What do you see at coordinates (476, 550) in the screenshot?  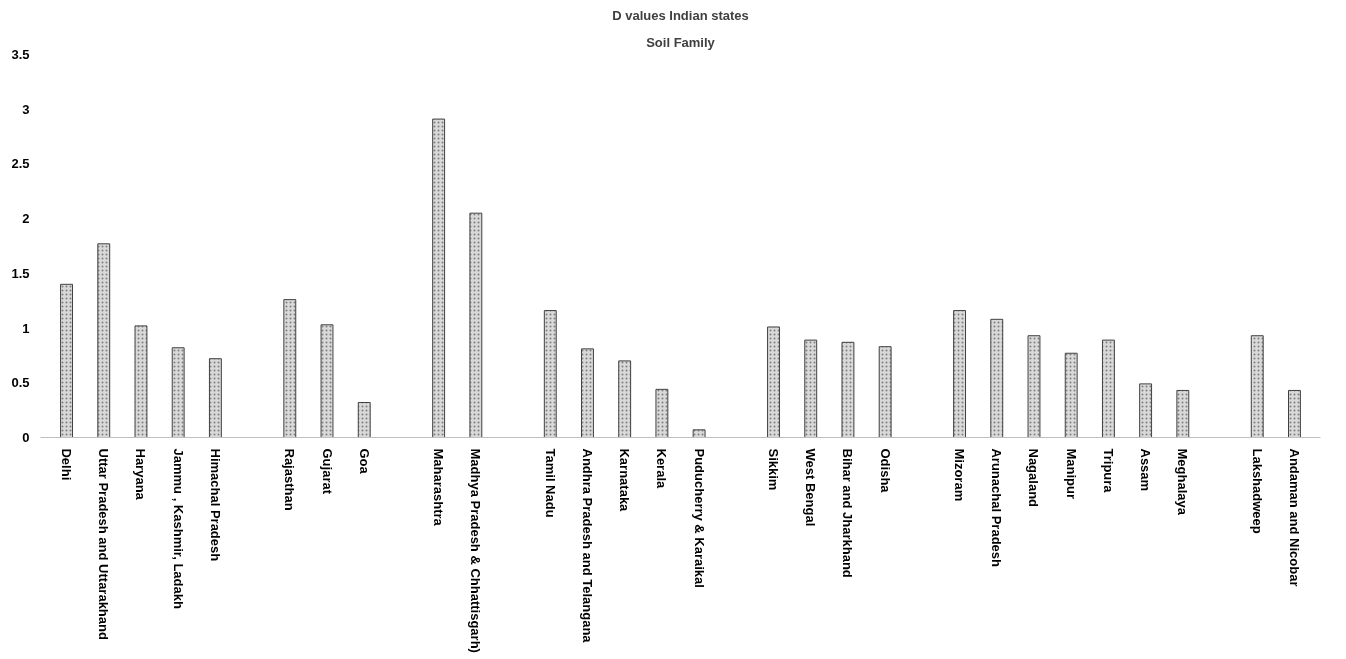 I see `x-tick-label: Madhya Pradesh & Chhattisgarh)` at bounding box center [476, 550].